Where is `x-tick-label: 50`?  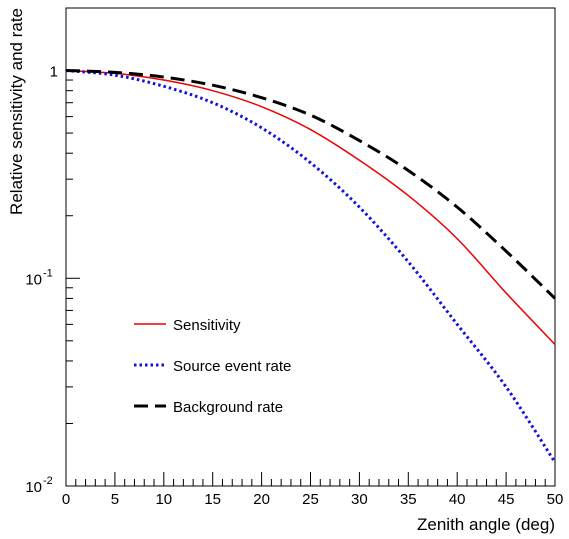
x-tick-label: 50 is located at coordinates (555, 499).